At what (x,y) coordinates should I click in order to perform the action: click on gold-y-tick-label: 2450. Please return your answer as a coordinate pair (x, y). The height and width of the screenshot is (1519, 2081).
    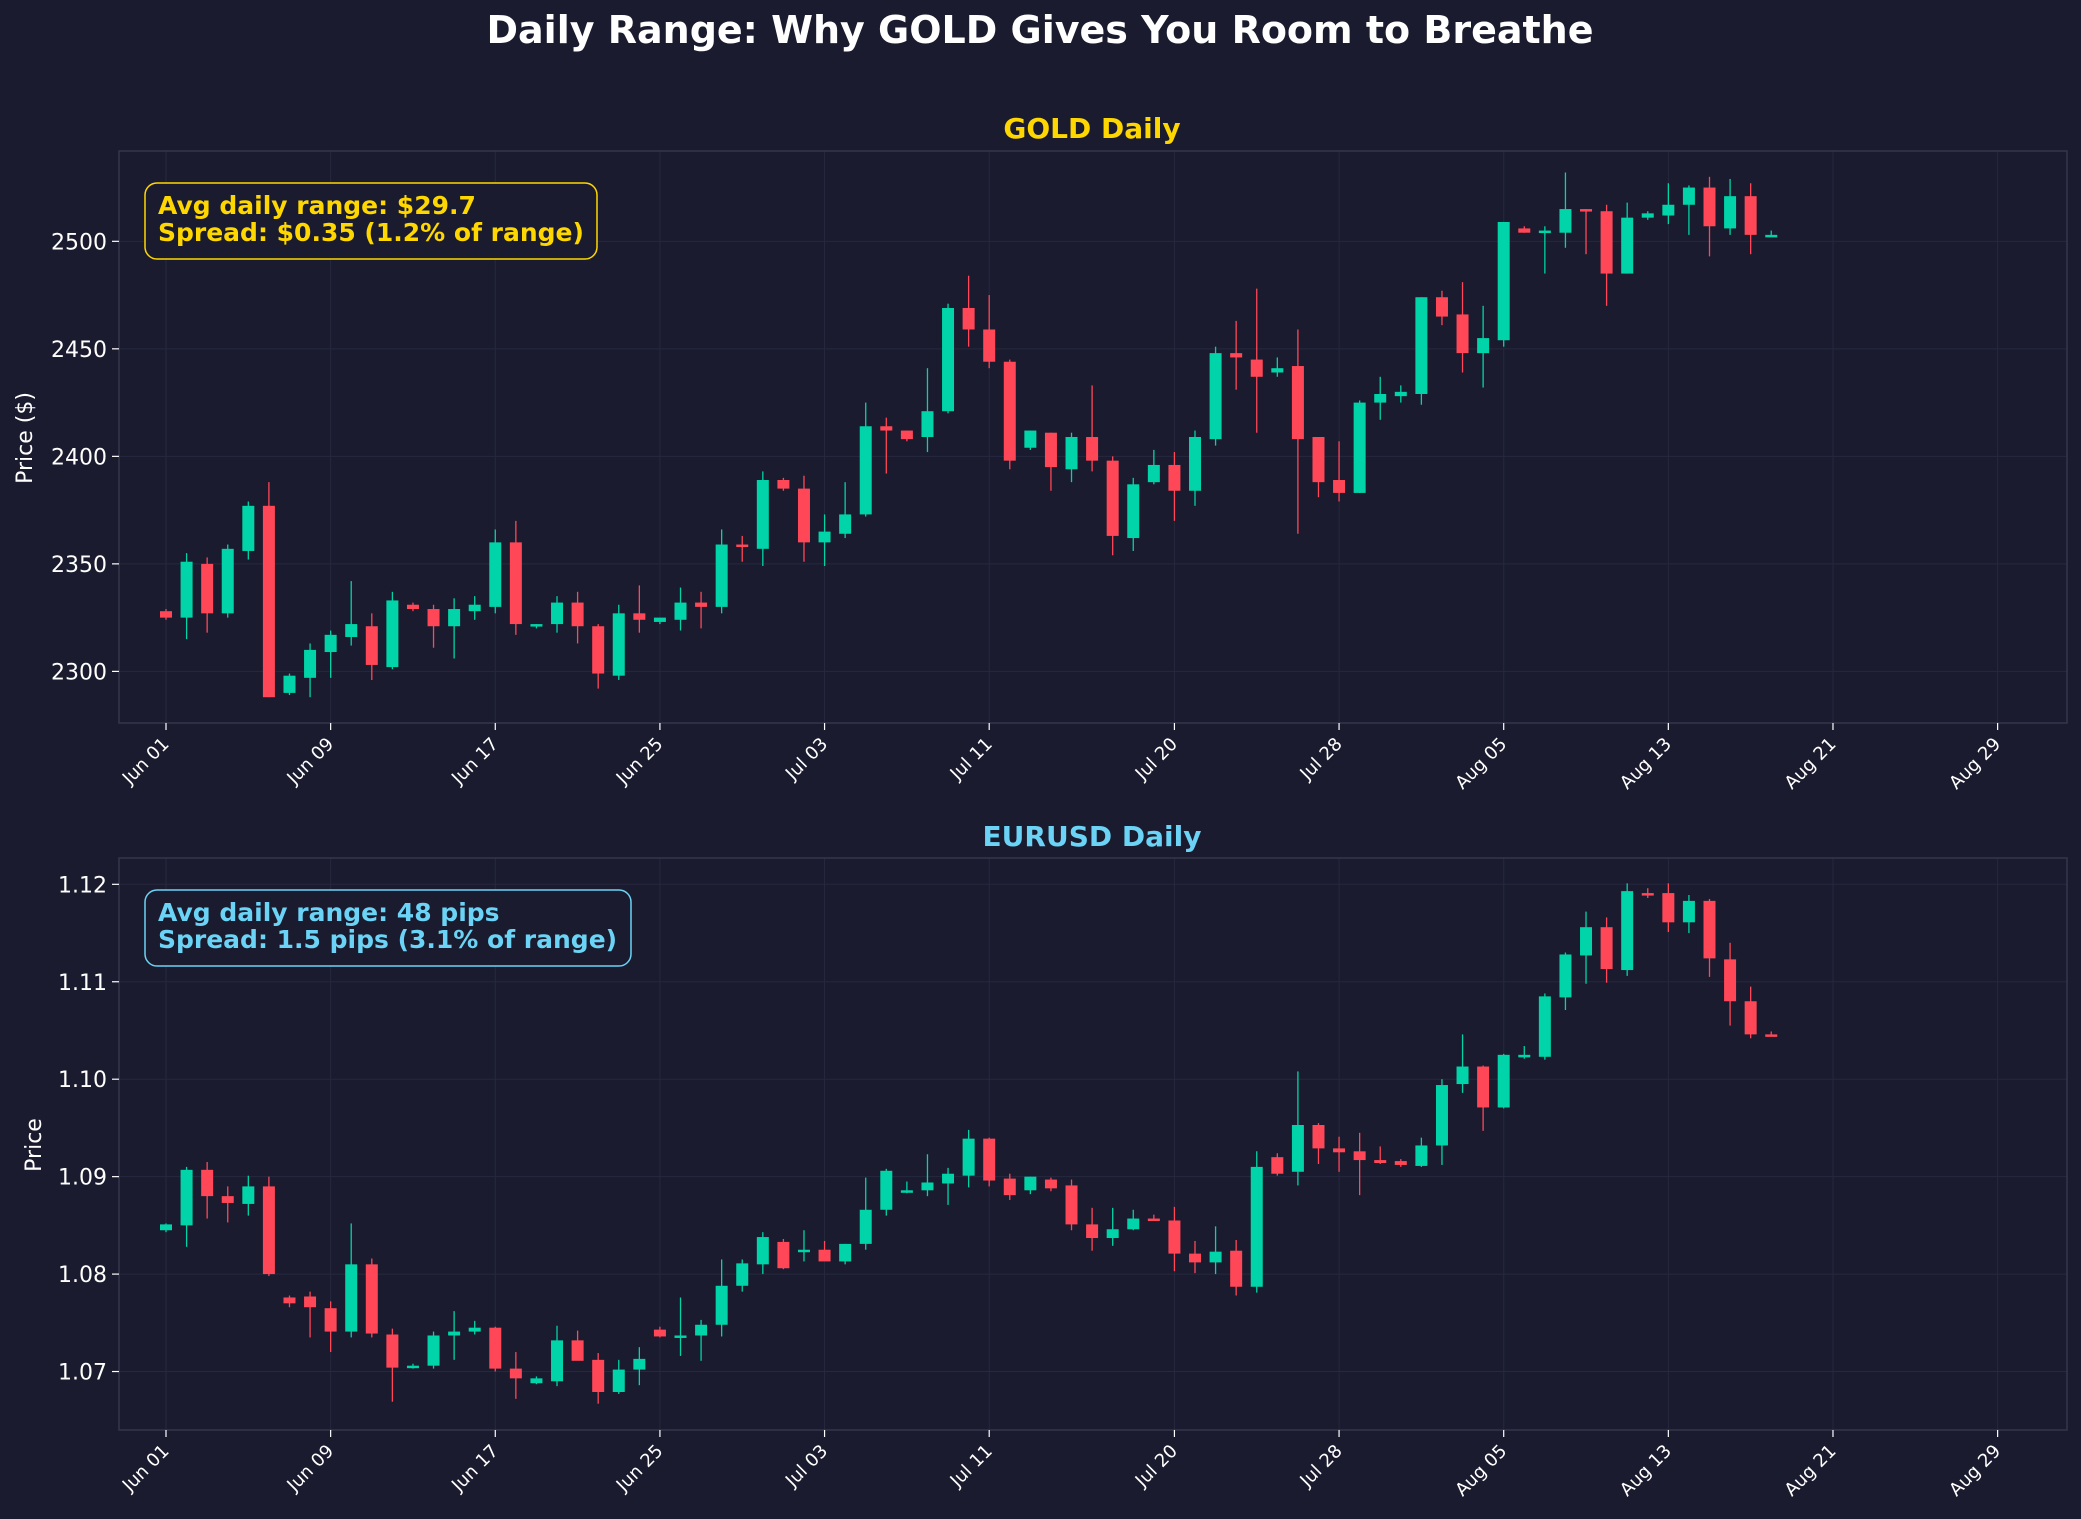
    Looking at the image, I should click on (79, 350).